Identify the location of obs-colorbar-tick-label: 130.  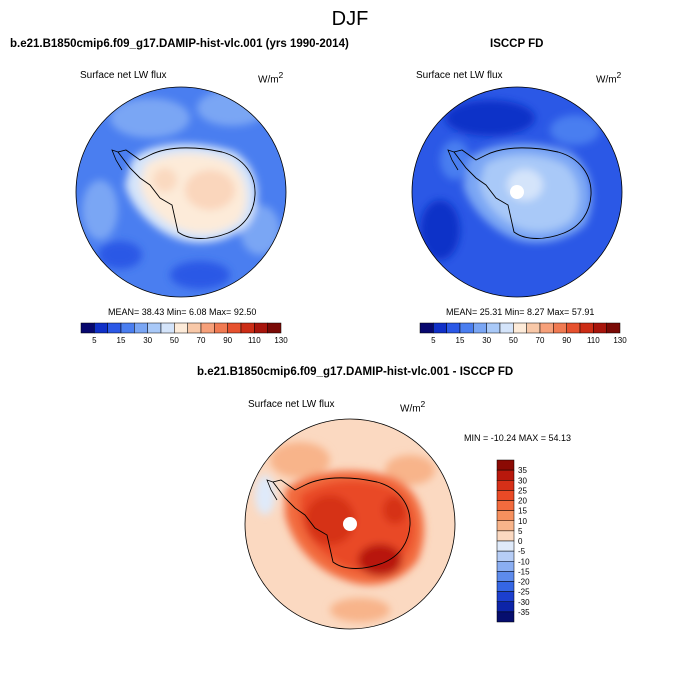
(620, 340).